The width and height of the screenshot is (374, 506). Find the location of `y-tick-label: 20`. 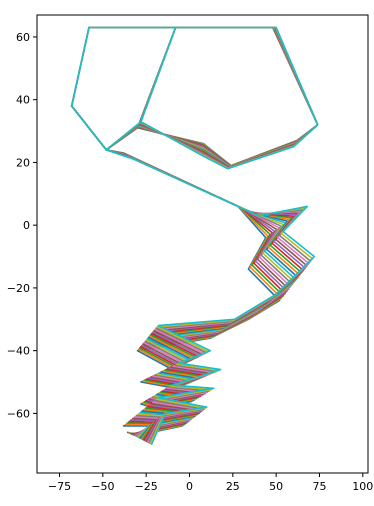

y-tick-label: 20 is located at coordinates (23, 162).